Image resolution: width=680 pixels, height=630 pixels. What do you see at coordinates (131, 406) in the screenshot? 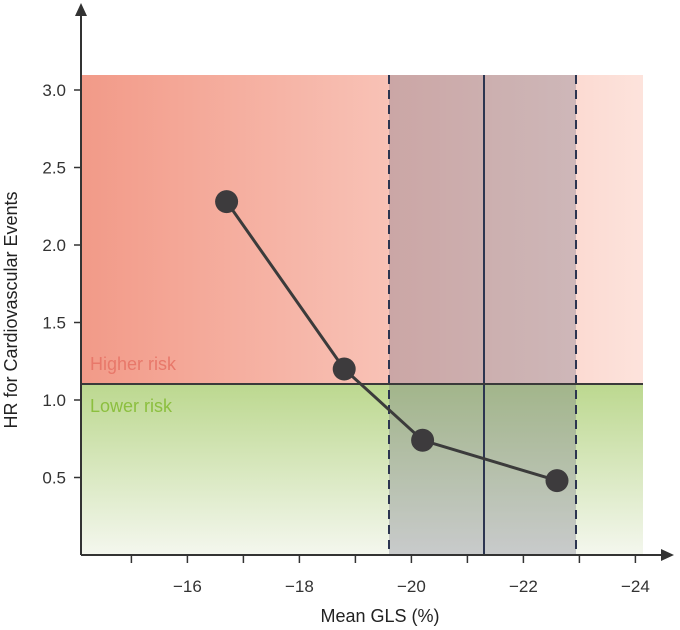
I see `lower-risk-label: Lower risk` at bounding box center [131, 406].